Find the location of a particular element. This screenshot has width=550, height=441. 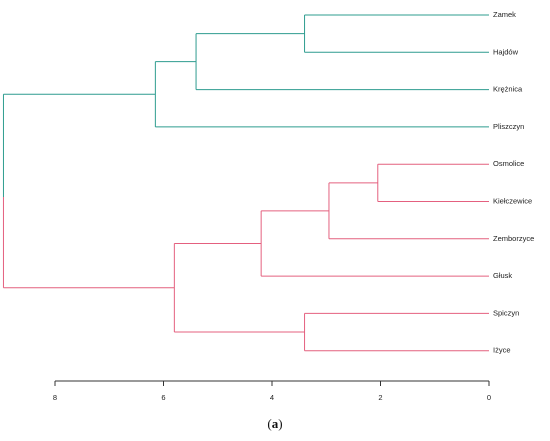

figure-caption: (a) is located at coordinates (274, 423).